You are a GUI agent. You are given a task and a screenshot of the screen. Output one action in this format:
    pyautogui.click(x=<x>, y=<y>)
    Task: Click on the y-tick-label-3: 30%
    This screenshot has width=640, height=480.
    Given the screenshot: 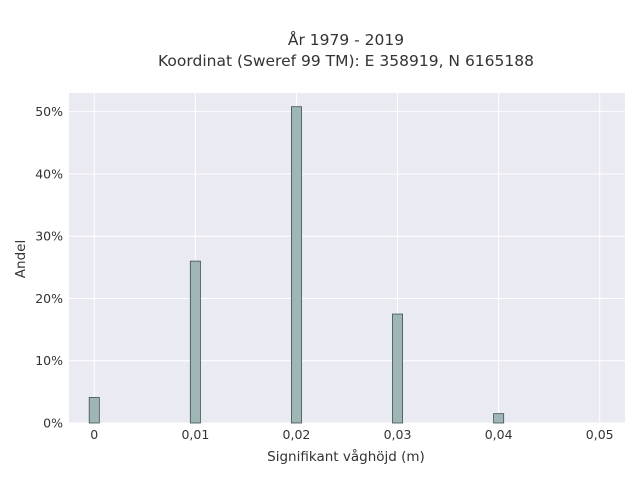 What is the action you would take?
    pyautogui.click(x=49, y=236)
    